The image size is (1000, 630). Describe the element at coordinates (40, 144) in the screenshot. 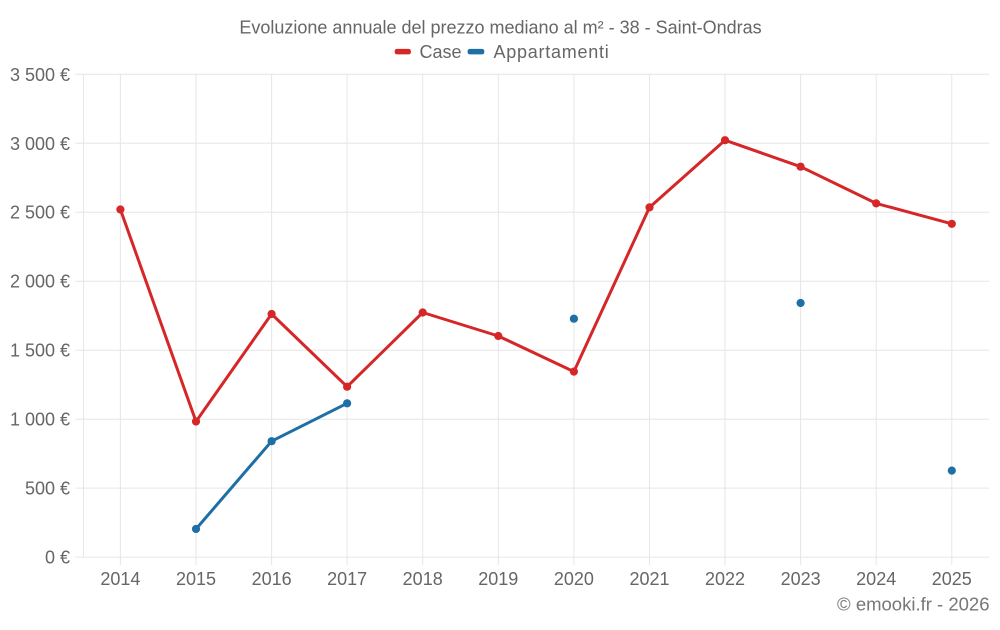

I see `svg-text: 3 000 €` at that location.